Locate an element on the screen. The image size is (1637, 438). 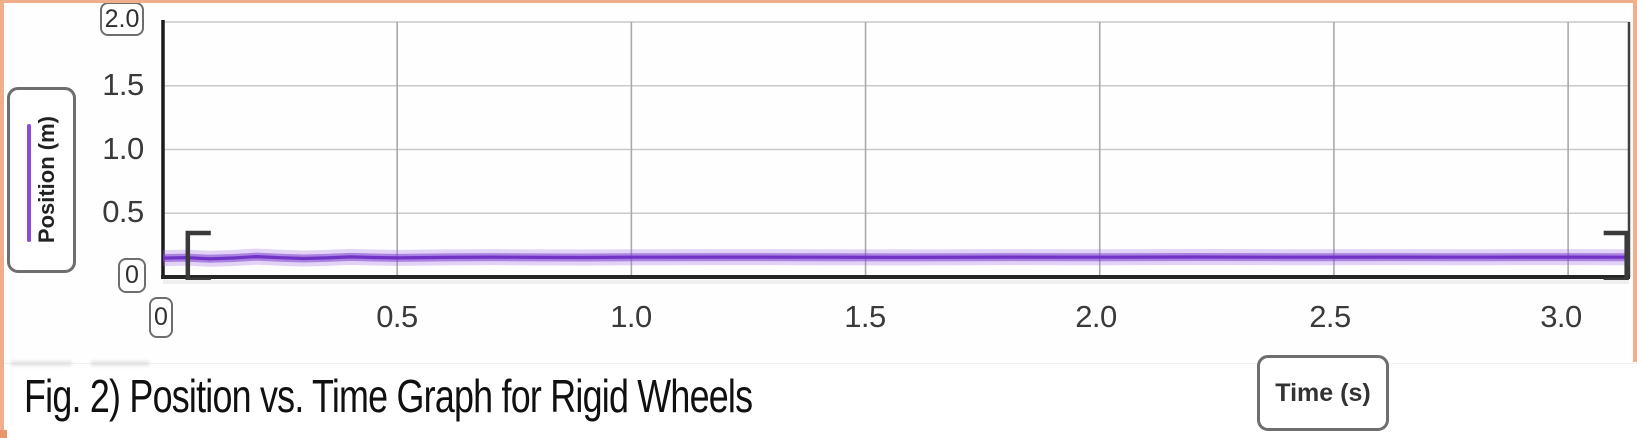
x-tick-label: 2.0 is located at coordinates (1096, 316).